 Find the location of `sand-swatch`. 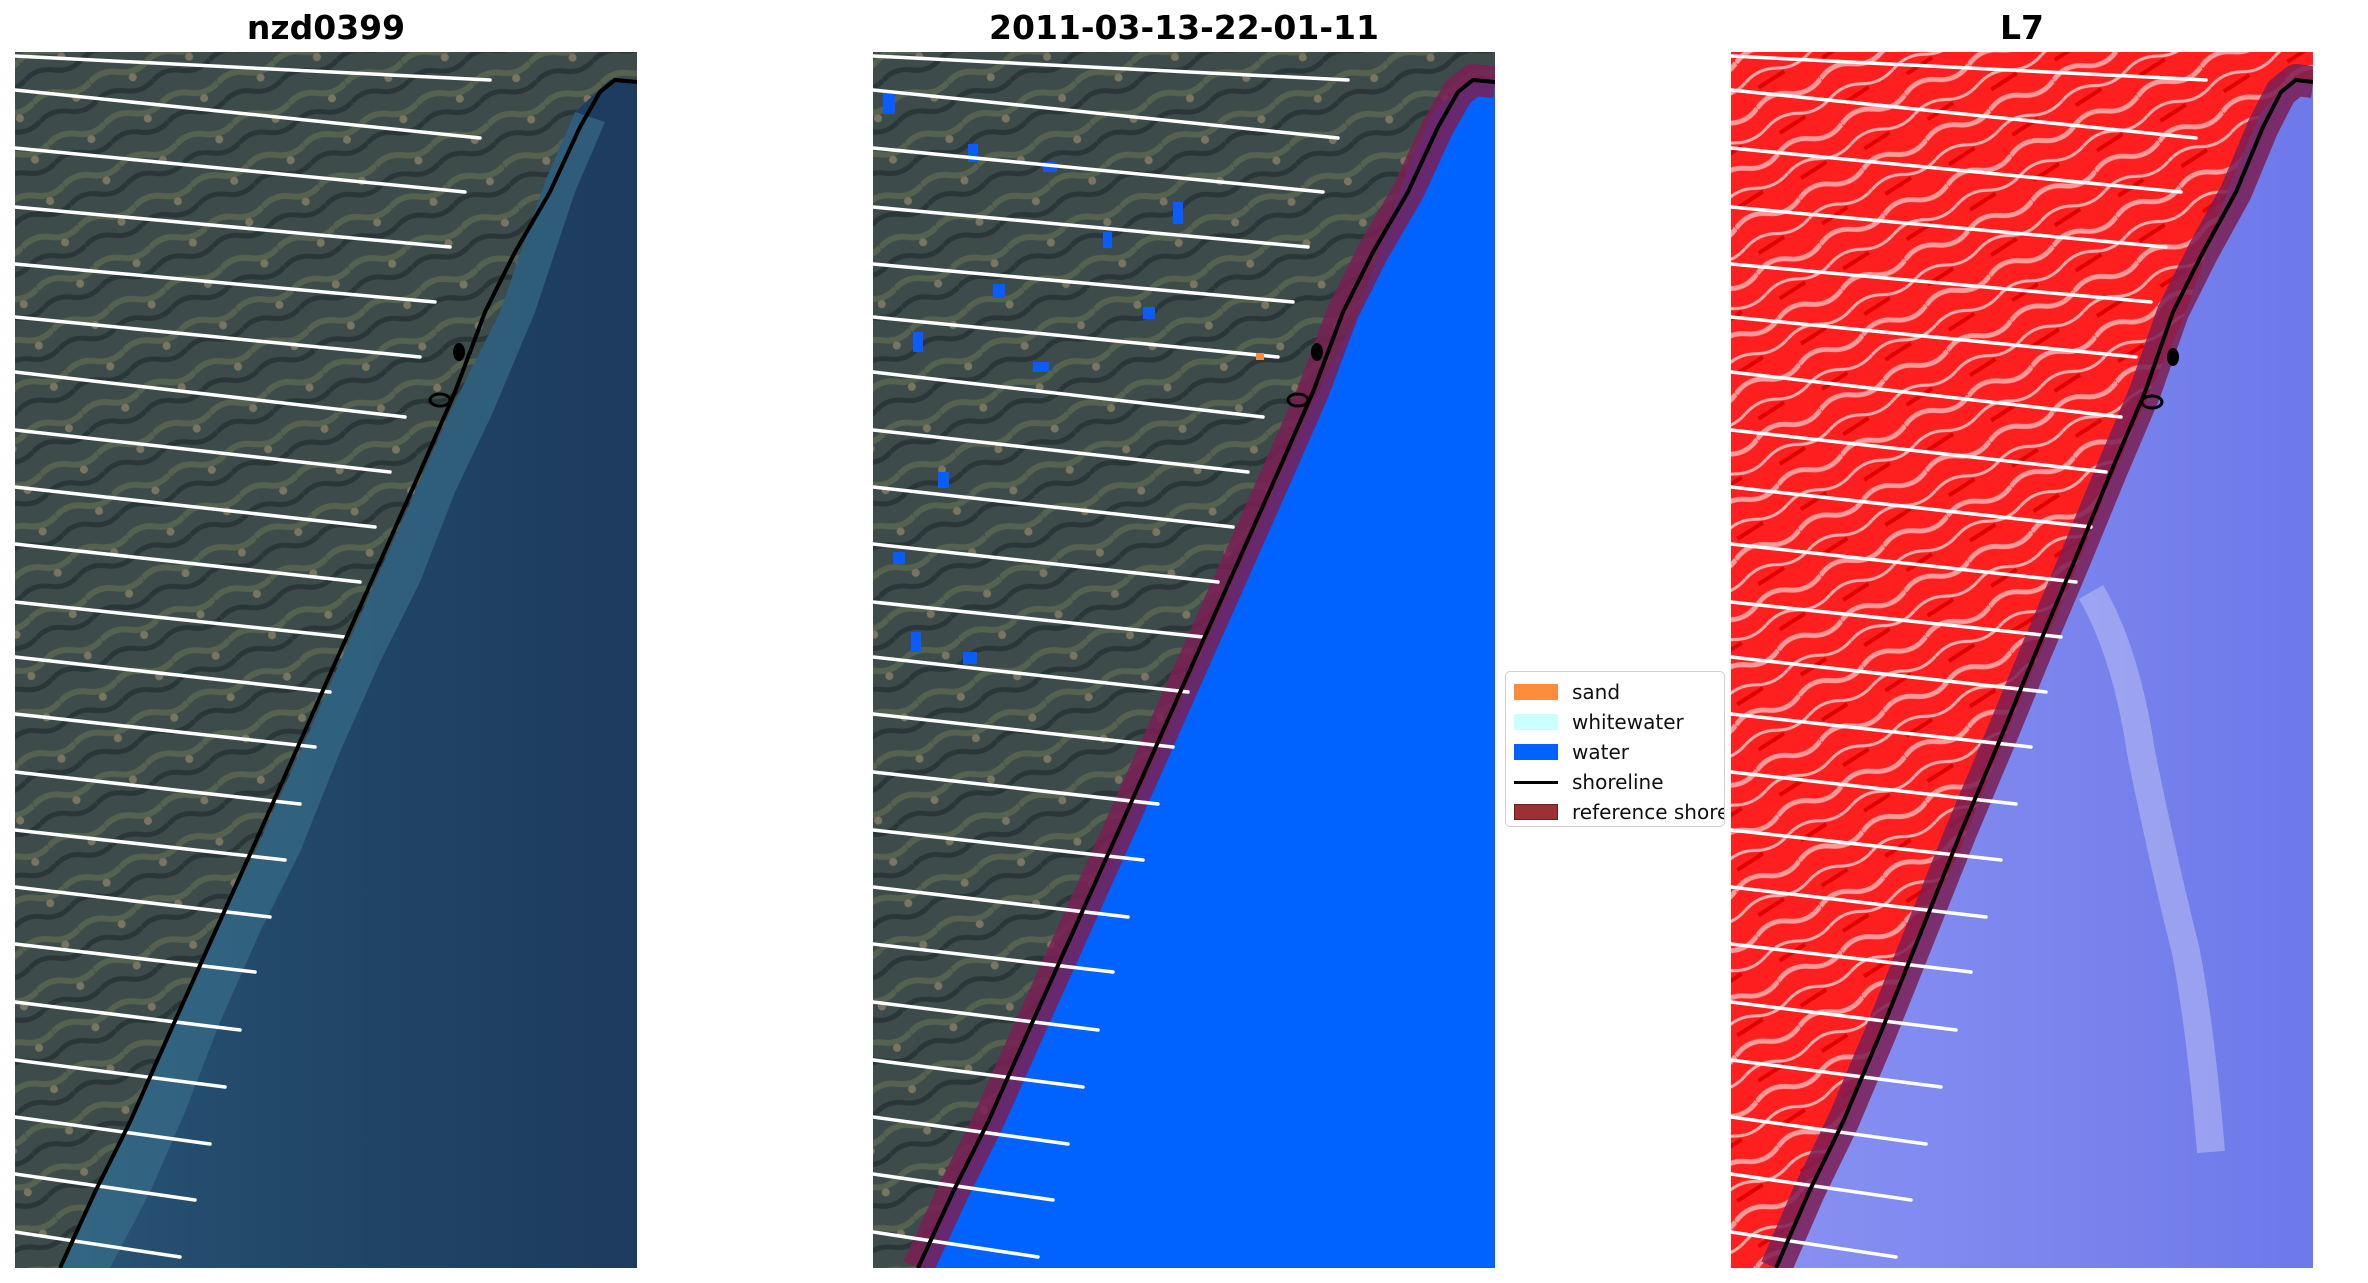

sand-swatch is located at coordinates (1536, 692).